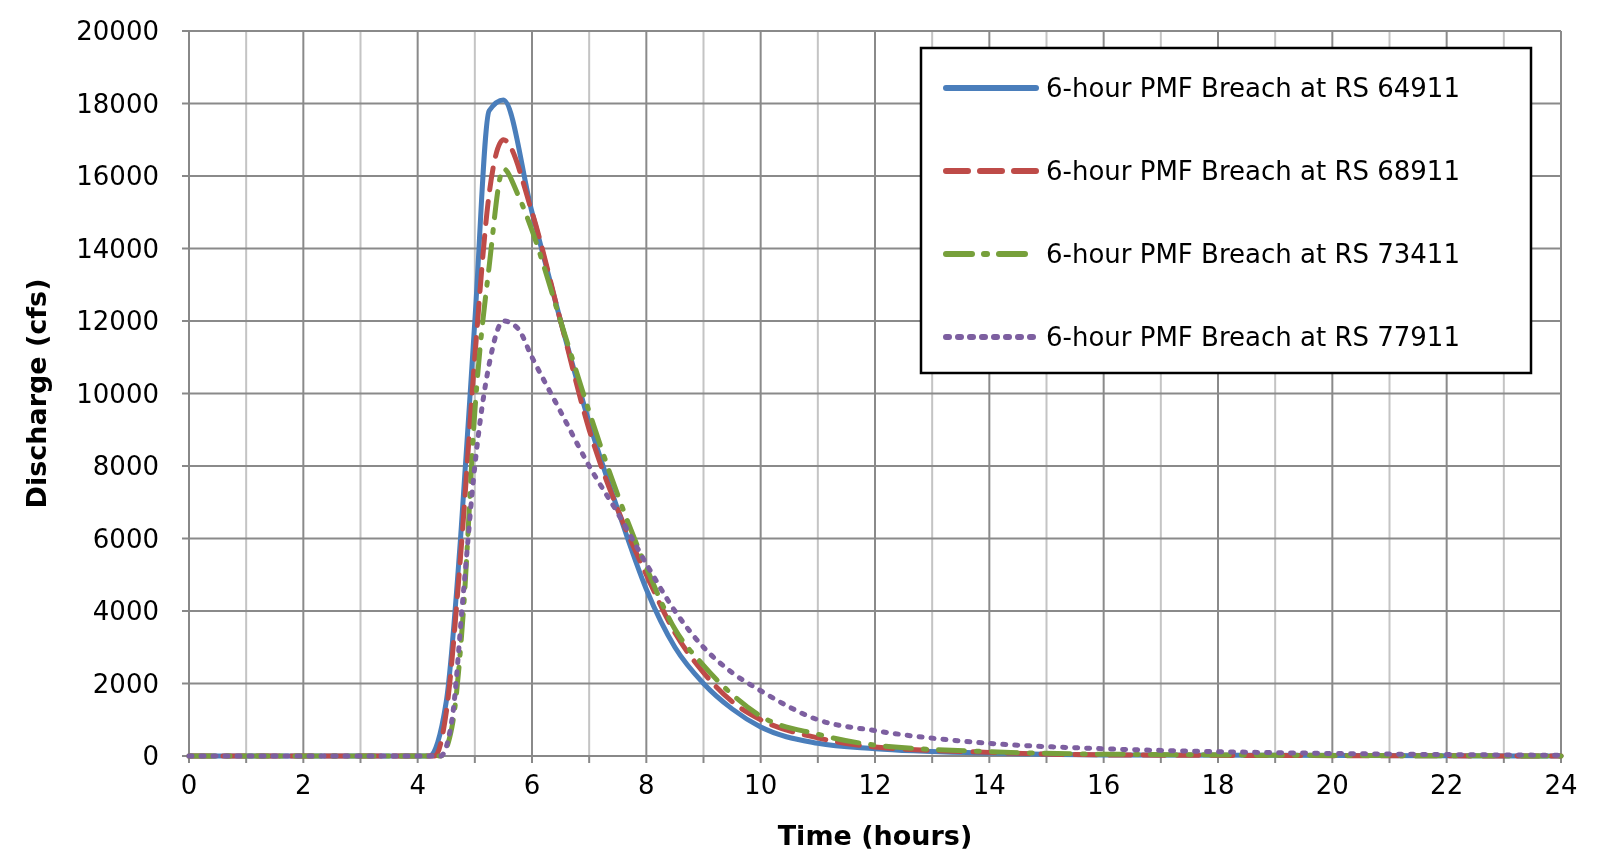  What do you see at coordinates (1253, 171) in the screenshot?
I see `legend-label: 6-hour PMF Breach at RS 68911` at bounding box center [1253, 171].